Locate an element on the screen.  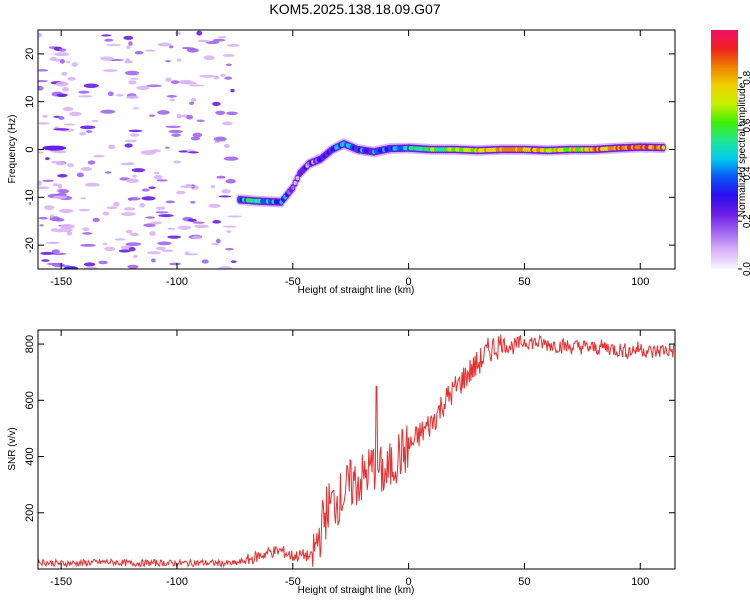
top-x-tick-label: 50 is located at coordinates (524, 282).